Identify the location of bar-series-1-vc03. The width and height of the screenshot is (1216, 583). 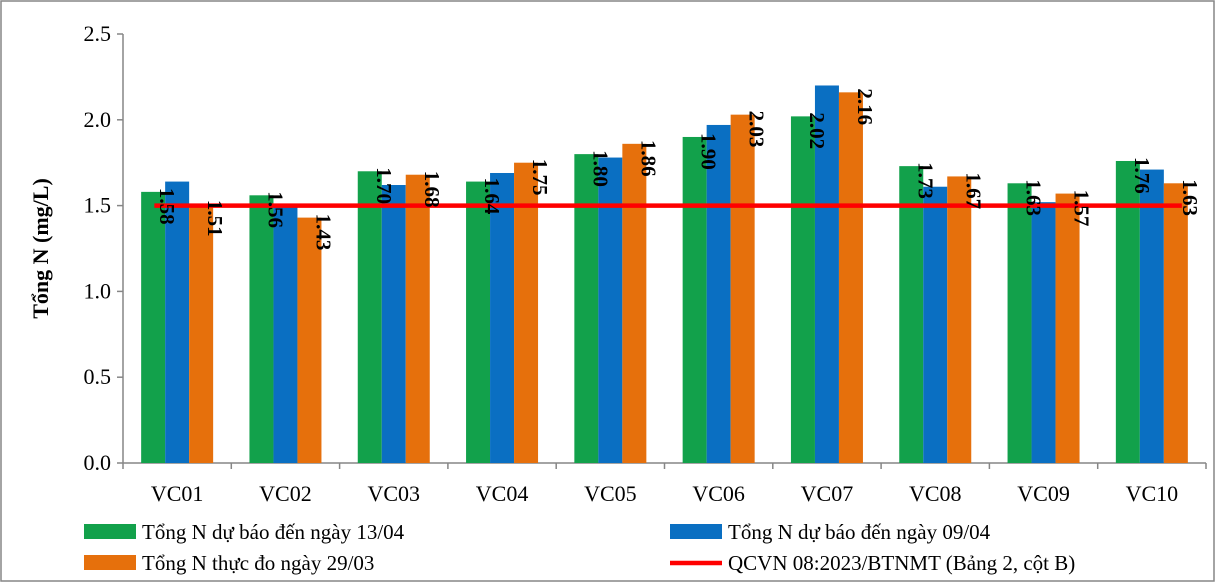
(369, 317).